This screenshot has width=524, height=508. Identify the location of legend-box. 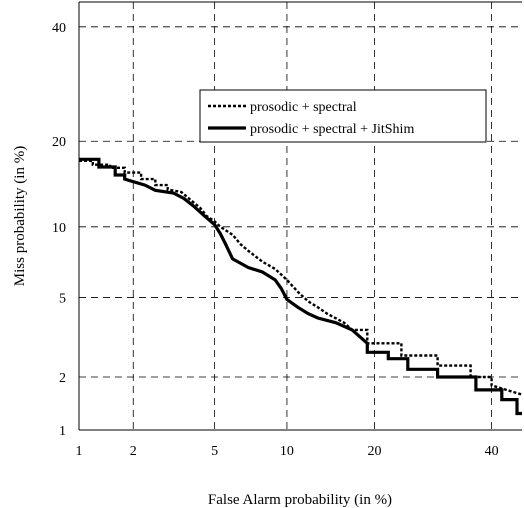
(343, 116).